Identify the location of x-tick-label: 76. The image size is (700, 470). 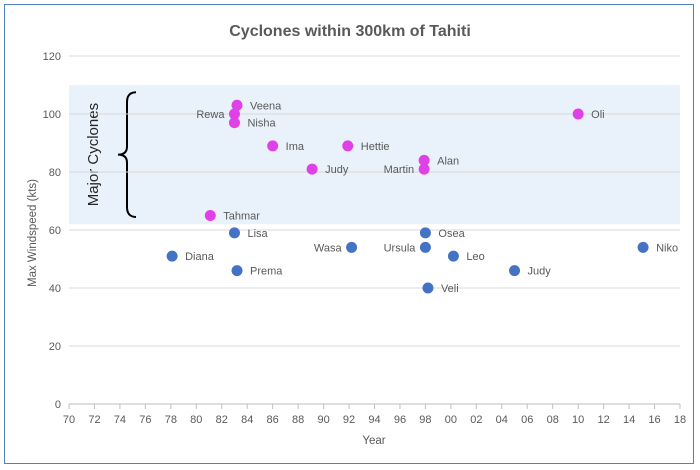
(145, 420).